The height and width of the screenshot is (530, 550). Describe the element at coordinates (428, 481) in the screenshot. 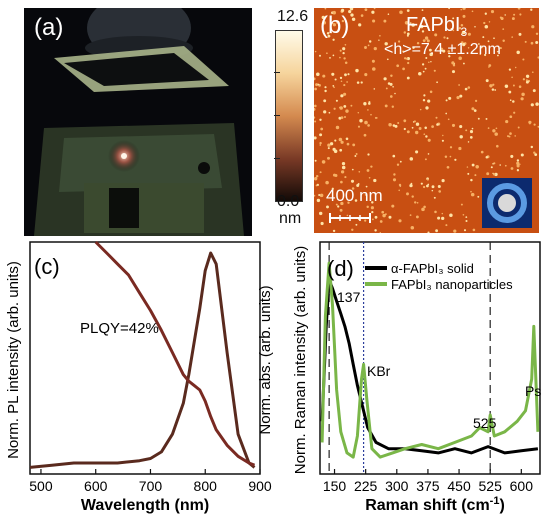

I see `x-ticks: 150 300 450 600 225 375 525` at that location.